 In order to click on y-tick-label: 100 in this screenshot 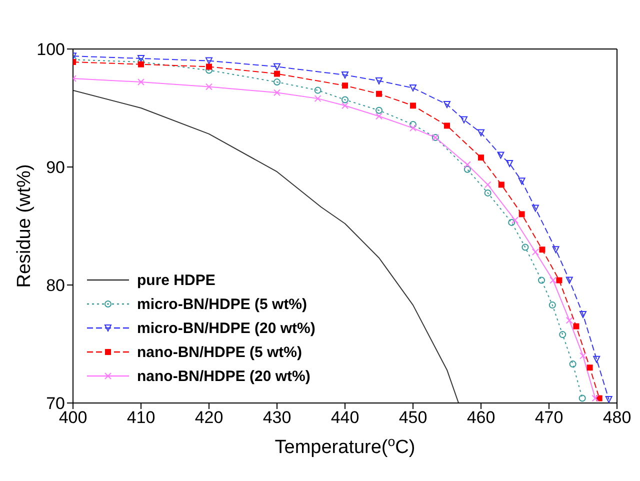, I will do `click(50, 50)`.